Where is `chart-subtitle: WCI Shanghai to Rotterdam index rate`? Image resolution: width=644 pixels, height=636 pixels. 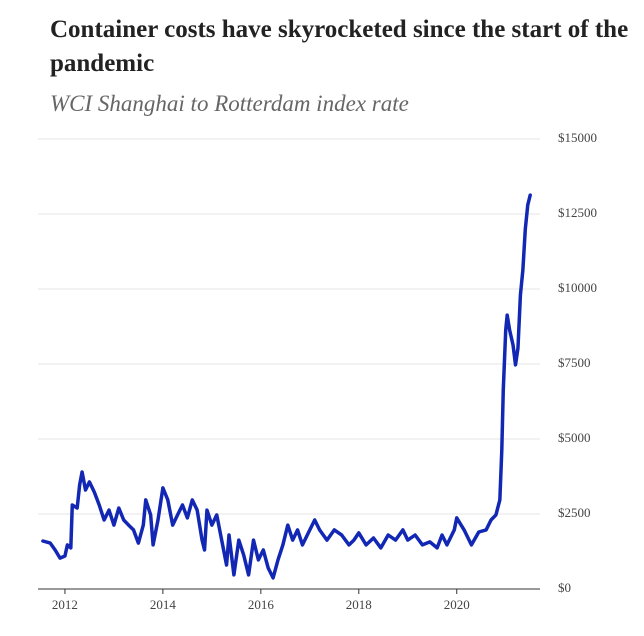 chart-subtitle: WCI Shanghai to Rotterdam index rate is located at coordinates (229, 103).